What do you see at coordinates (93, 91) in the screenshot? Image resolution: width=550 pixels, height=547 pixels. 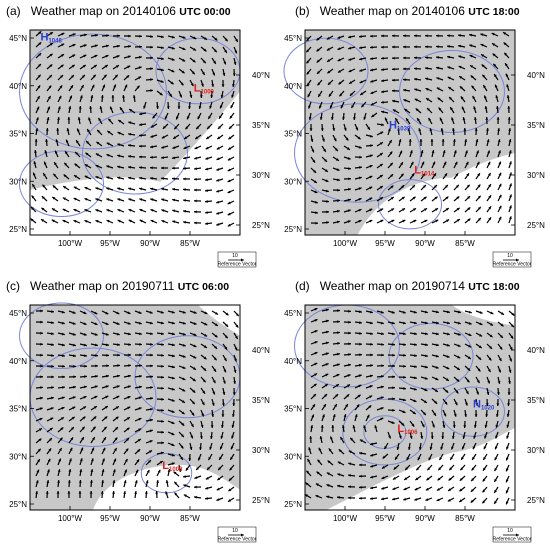 I see `isobar-line` at bounding box center [93, 91].